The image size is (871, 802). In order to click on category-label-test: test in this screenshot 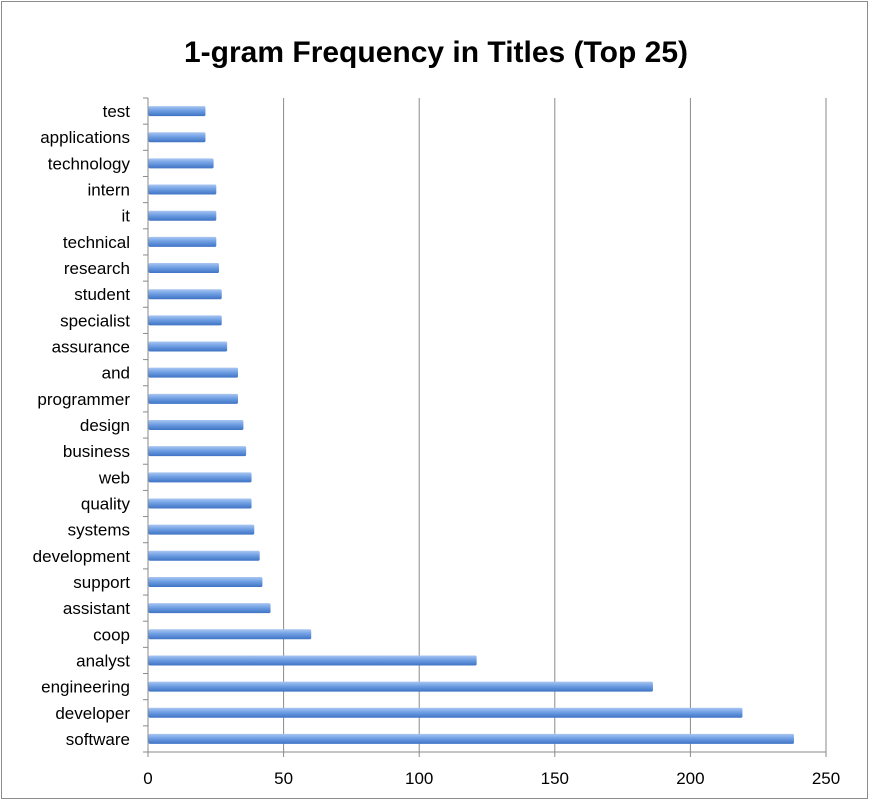, I will do `click(117, 111)`.